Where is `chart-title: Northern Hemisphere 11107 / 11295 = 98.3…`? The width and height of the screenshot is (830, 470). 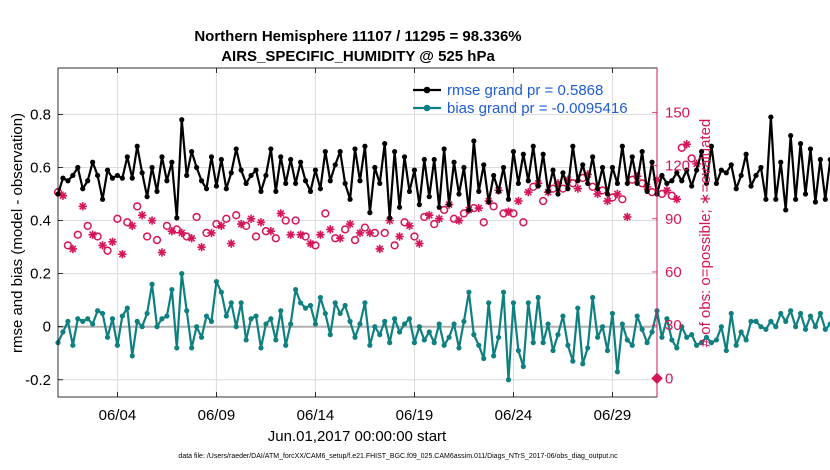
chart-title: Northern Hemisphere 11107 / 11295 = 98.3… is located at coordinates (357, 36).